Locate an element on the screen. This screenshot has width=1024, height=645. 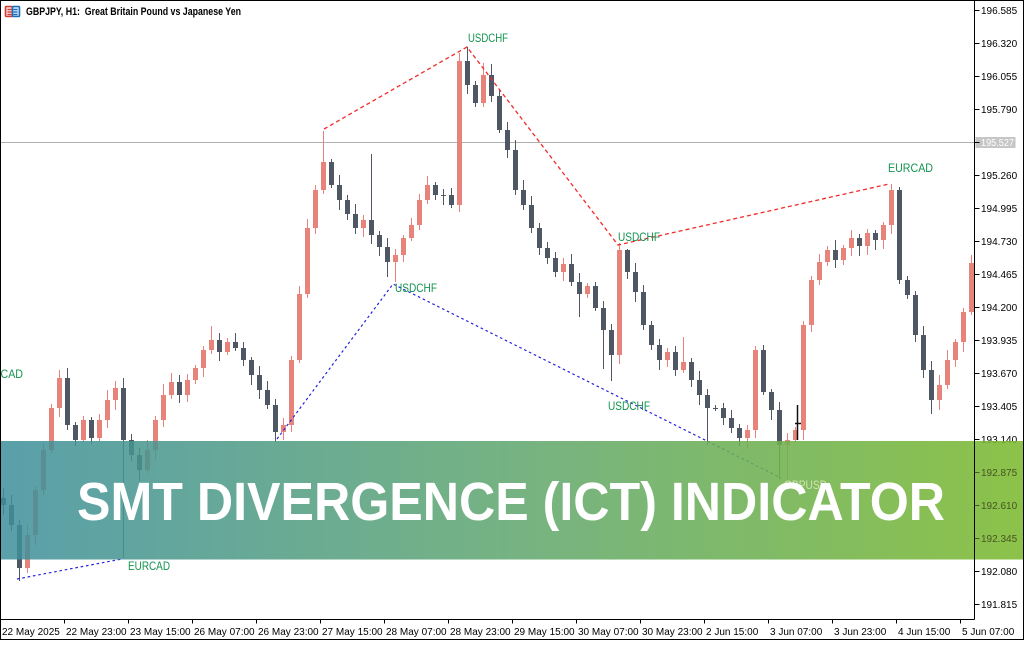
svg-text: 23 May 15:00 is located at coordinates (160, 632).